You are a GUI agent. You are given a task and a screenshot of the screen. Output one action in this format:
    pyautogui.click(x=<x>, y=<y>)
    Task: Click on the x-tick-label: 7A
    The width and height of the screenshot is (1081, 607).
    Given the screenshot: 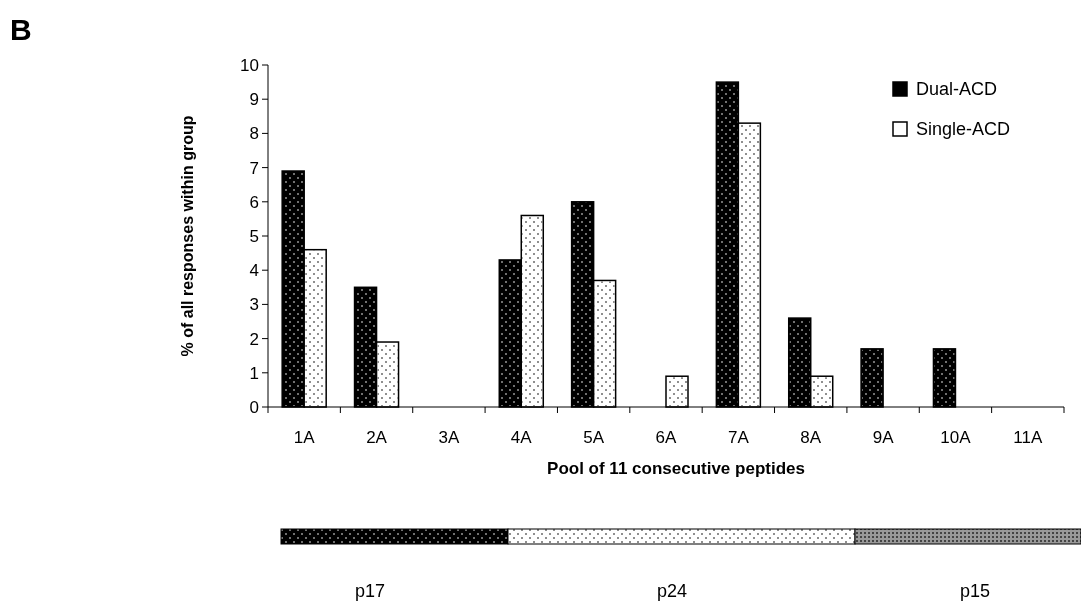 What is the action you would take?
    pyautogui.click(x=738, y=437)
    